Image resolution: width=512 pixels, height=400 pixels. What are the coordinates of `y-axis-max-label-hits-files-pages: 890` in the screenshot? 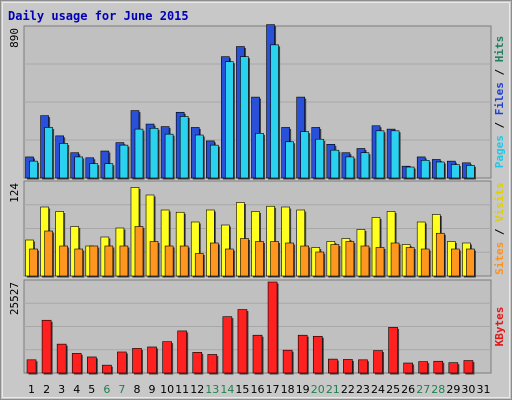 It's located at (14, 38).